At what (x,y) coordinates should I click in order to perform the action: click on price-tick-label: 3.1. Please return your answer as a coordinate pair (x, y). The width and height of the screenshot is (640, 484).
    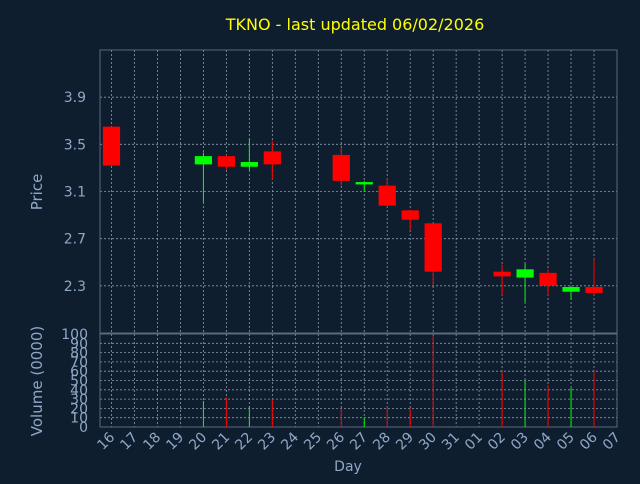
    Looking at the image, I should click on (75, 193).